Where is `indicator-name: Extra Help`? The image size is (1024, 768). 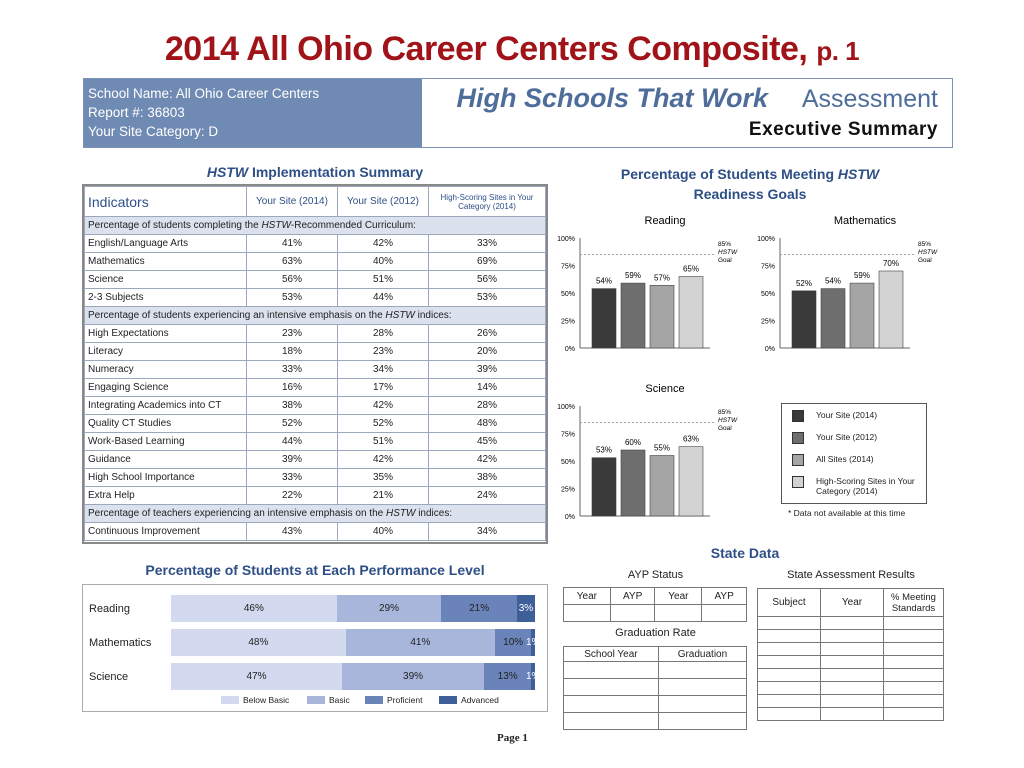
indicator-name: Extra Help is located at coordinates (165, 495).